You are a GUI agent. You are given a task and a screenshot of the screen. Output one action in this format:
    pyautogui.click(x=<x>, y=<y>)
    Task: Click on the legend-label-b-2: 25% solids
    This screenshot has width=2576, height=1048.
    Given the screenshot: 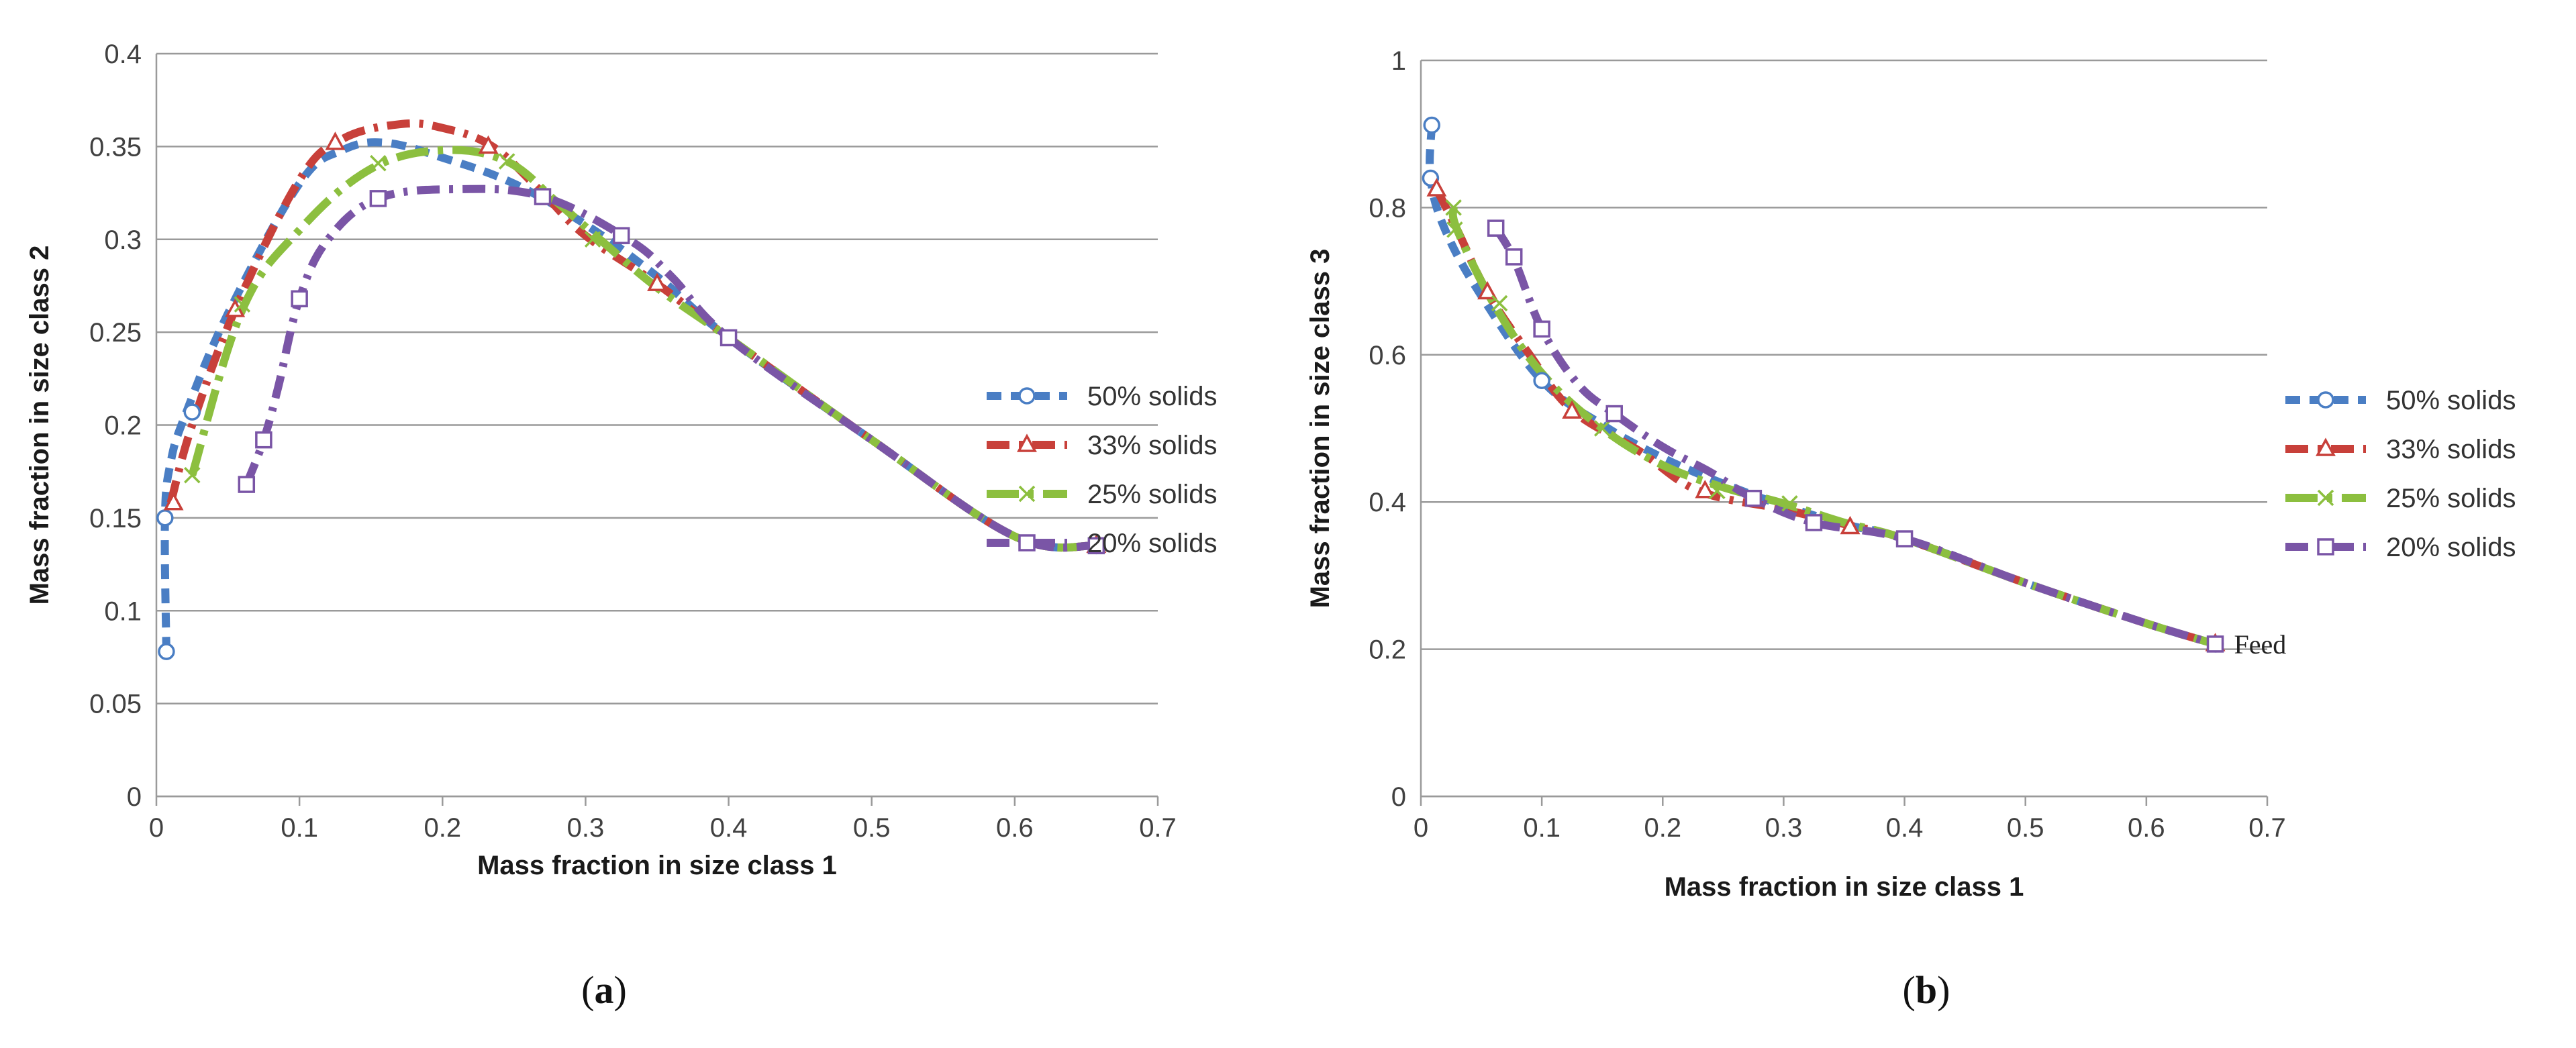 What is the action you would take?
    pyautogui.click(x=2451, y=498)
    